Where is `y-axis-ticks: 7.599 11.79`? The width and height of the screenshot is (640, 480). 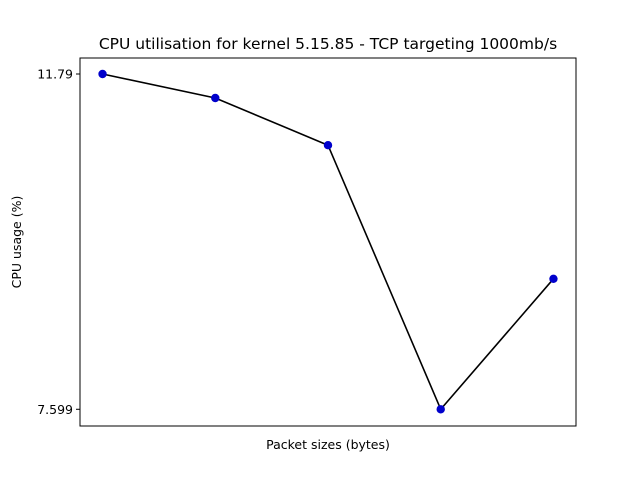
y-axis-ticks: 7.599 11.79 is located at coordinates (58, 242).